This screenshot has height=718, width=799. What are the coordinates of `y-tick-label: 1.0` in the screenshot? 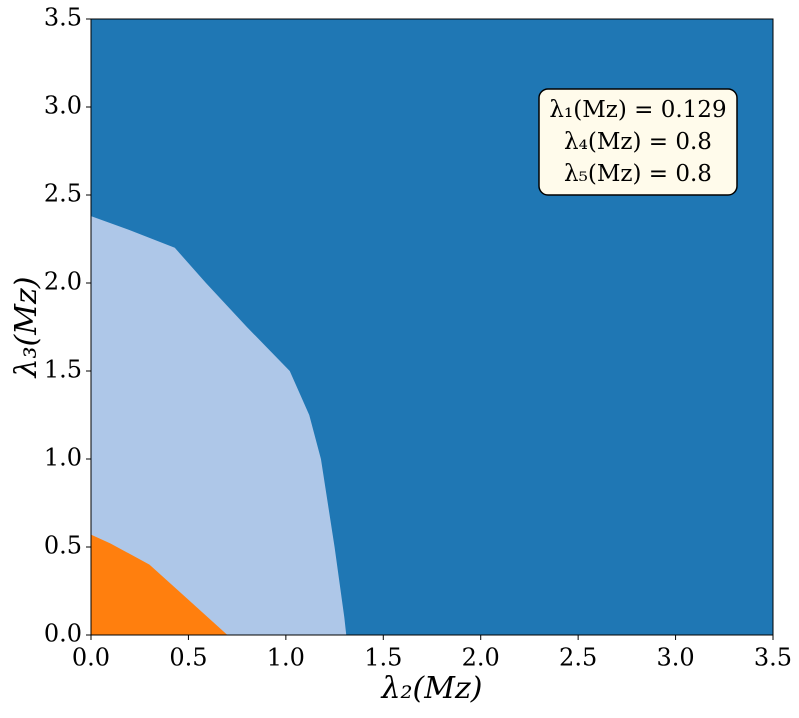 It's located at (63, 458).